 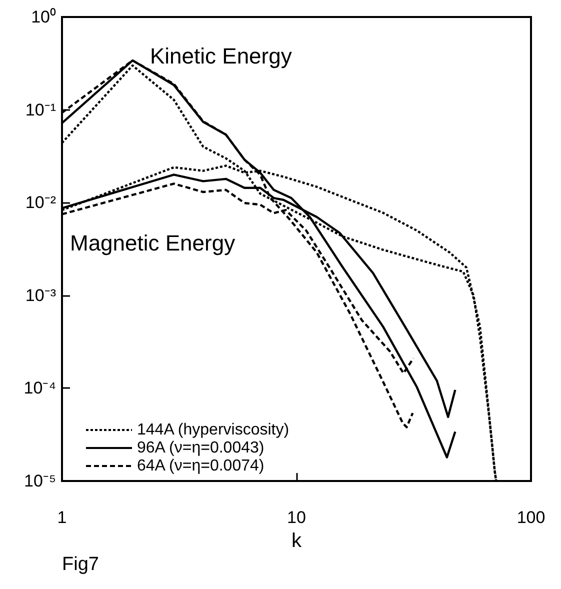 What do you see at coordinates (221, 56) in the screenshot?
I see `annotation: Kinetic Energy` at bounding box center [221, 56].